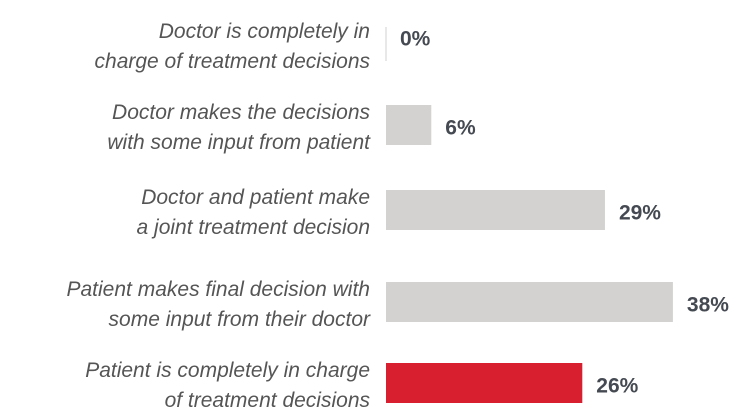  What do you see at coordinates (415, 39) in the screenshot?
I see `value-label: 0%` at bounding box center [415, 39].